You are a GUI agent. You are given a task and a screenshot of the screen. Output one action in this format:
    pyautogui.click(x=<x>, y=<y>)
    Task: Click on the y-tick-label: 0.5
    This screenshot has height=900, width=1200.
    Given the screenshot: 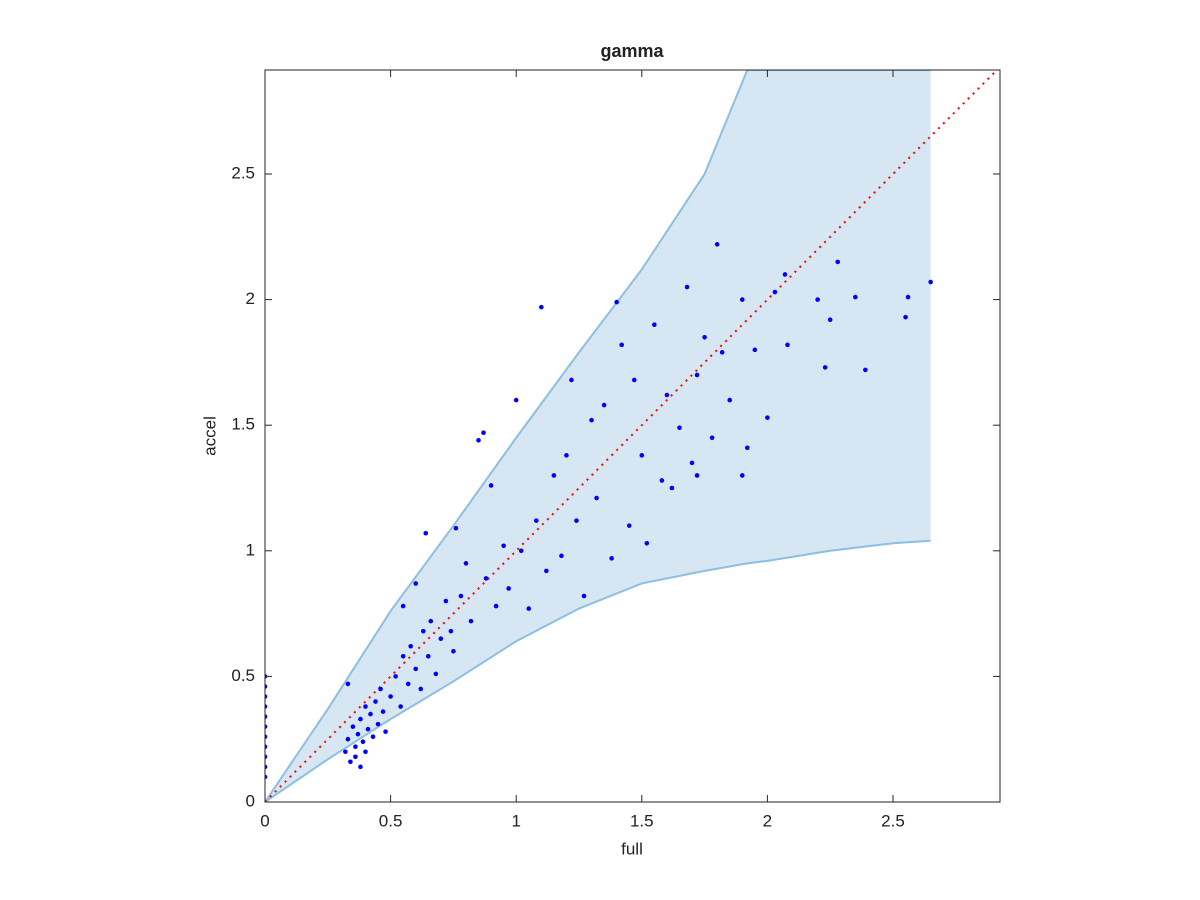 What is the action you would take?
    pyautogui.click(x=243, y=675)
    